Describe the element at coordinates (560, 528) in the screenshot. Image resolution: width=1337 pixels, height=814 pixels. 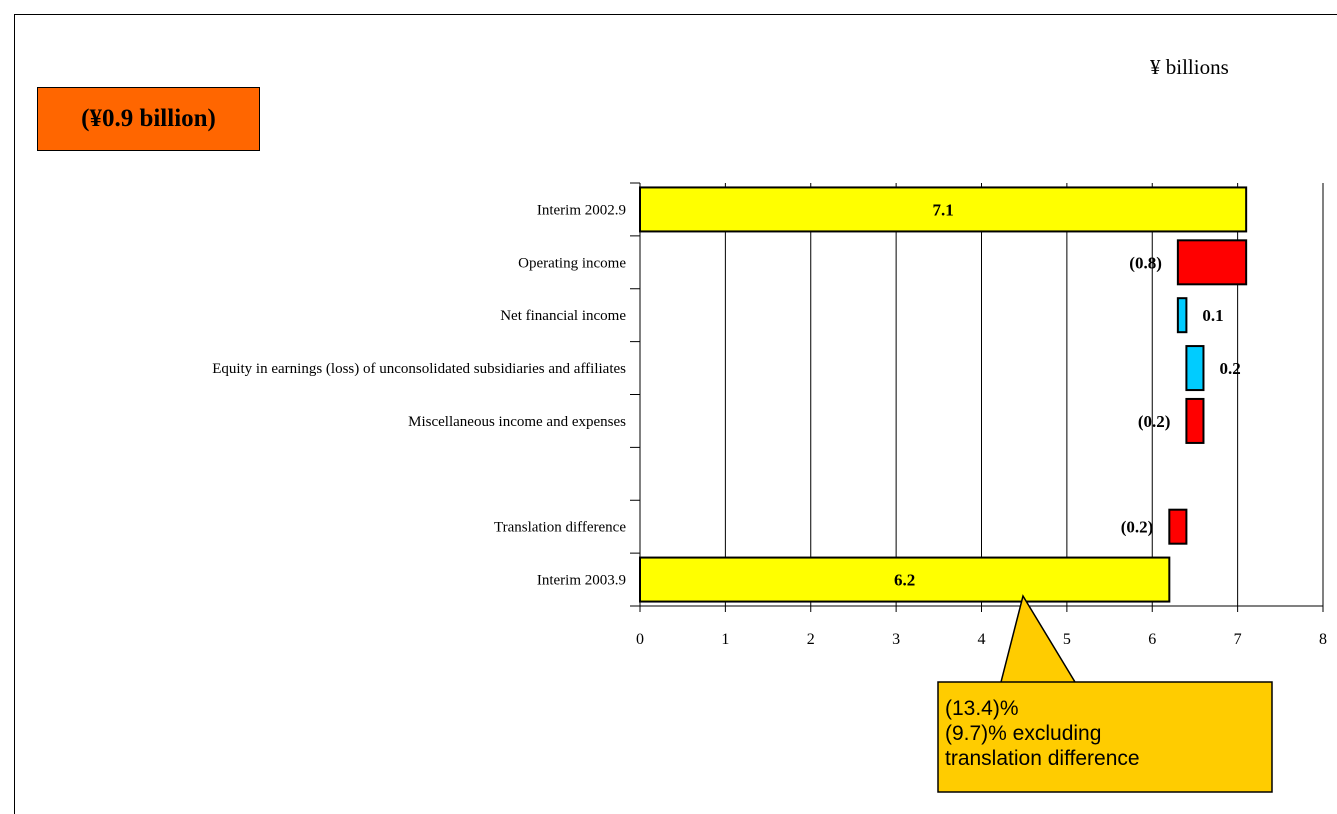
I see `category-label: Translation difference` at that location.